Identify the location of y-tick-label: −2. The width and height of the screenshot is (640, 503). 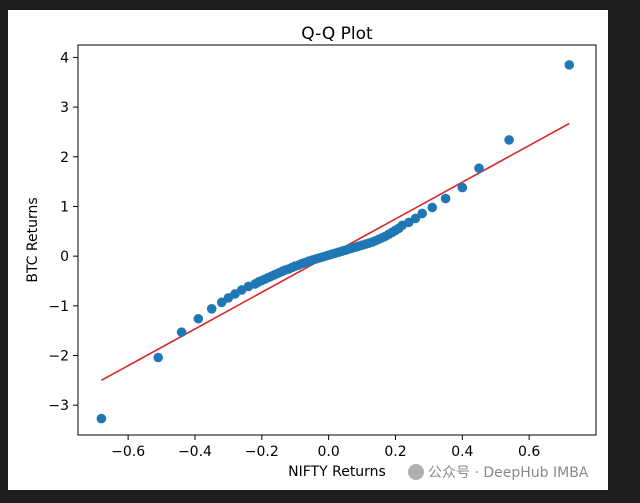
(58, 357).